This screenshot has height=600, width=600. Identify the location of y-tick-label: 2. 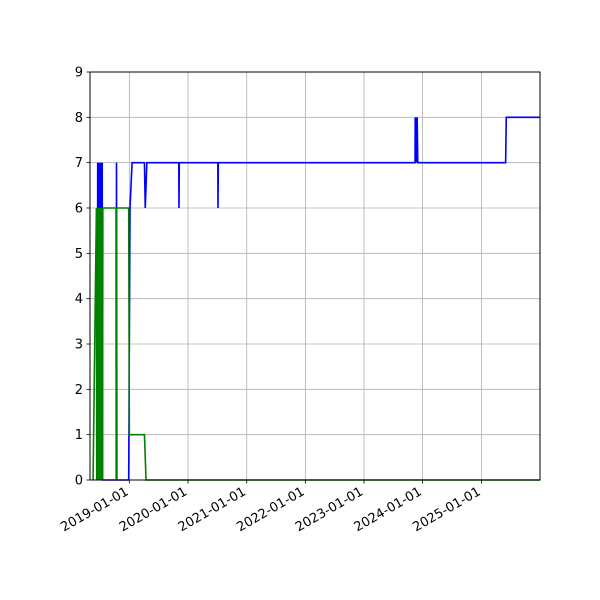
(79, 390).